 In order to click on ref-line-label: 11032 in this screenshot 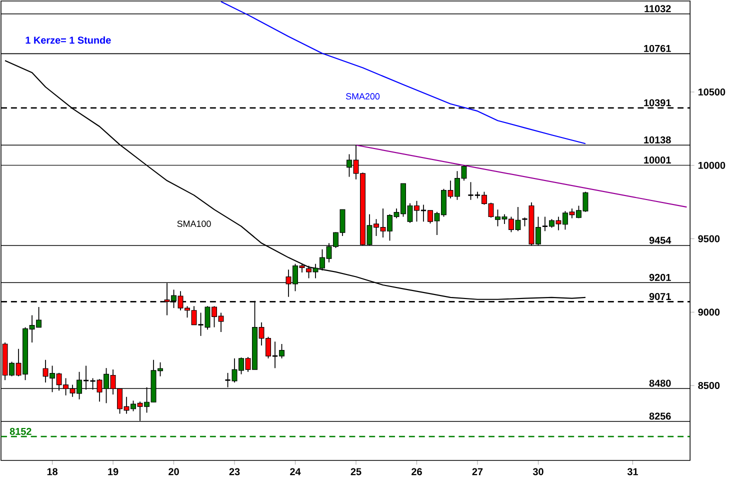, I will do `click(657, 8)`.